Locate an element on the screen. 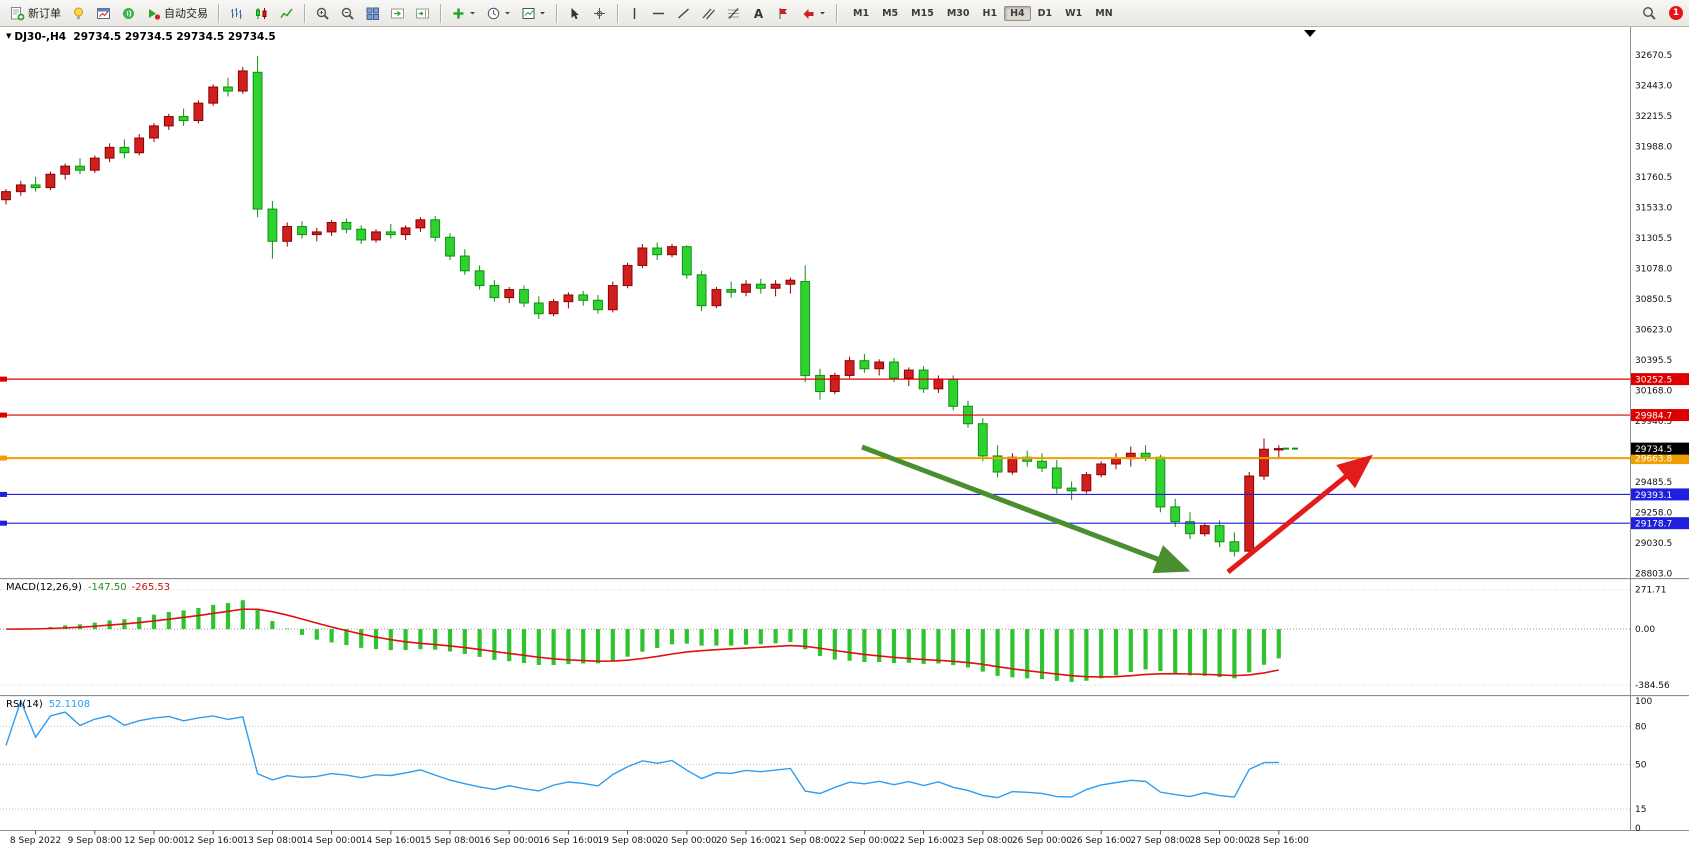 The height and width of the screenshot is (855, 1689). tf-button-d1: D1 is located at coordinates (1045, 13).